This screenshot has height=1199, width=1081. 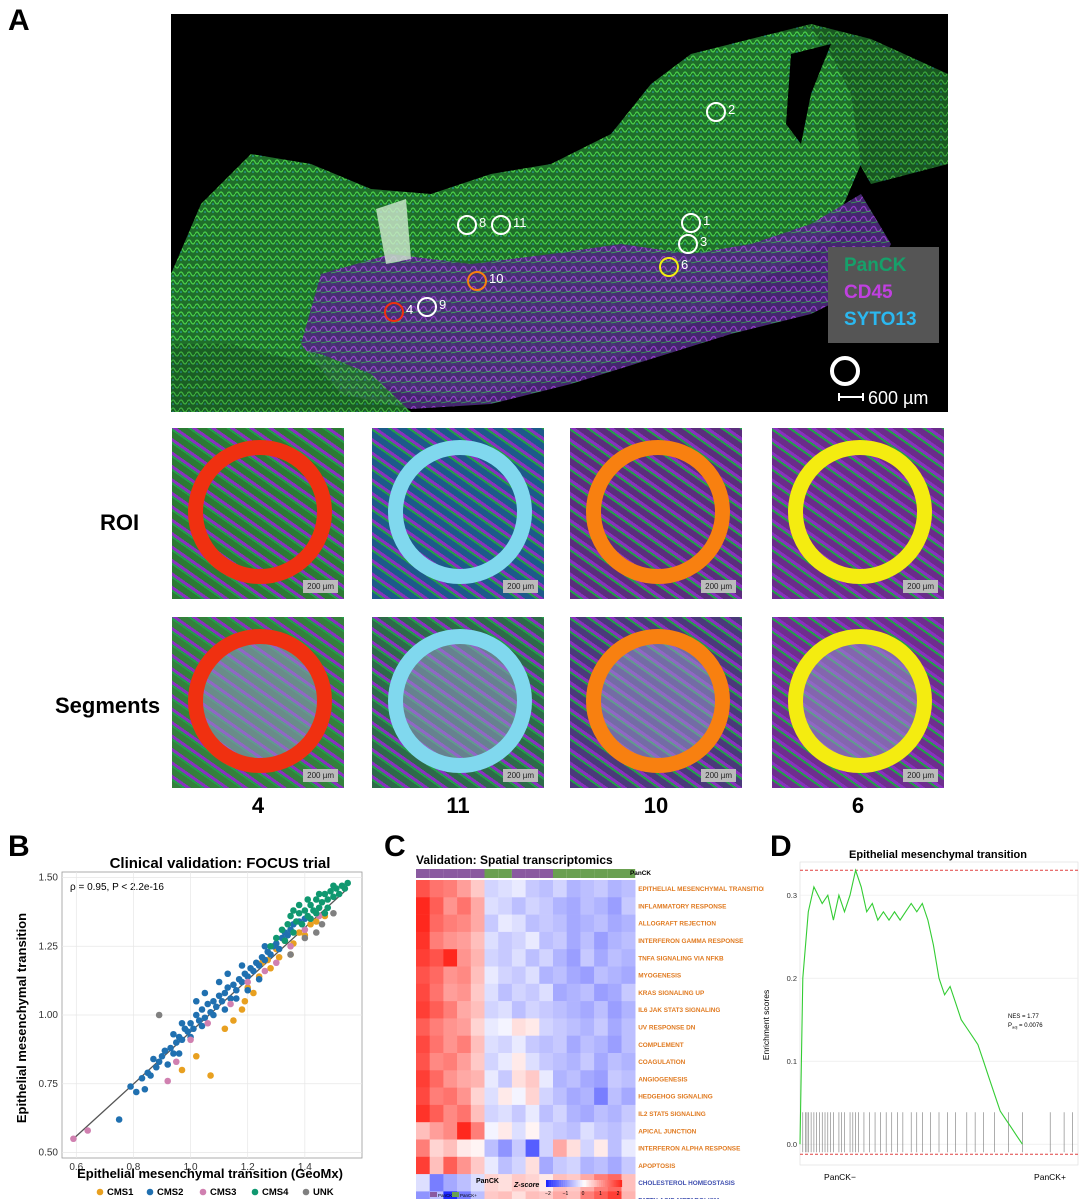 I want to click on scatter-annotation: ρ = 0.95, P < 2.2e-16, so click(x=117, y=887).